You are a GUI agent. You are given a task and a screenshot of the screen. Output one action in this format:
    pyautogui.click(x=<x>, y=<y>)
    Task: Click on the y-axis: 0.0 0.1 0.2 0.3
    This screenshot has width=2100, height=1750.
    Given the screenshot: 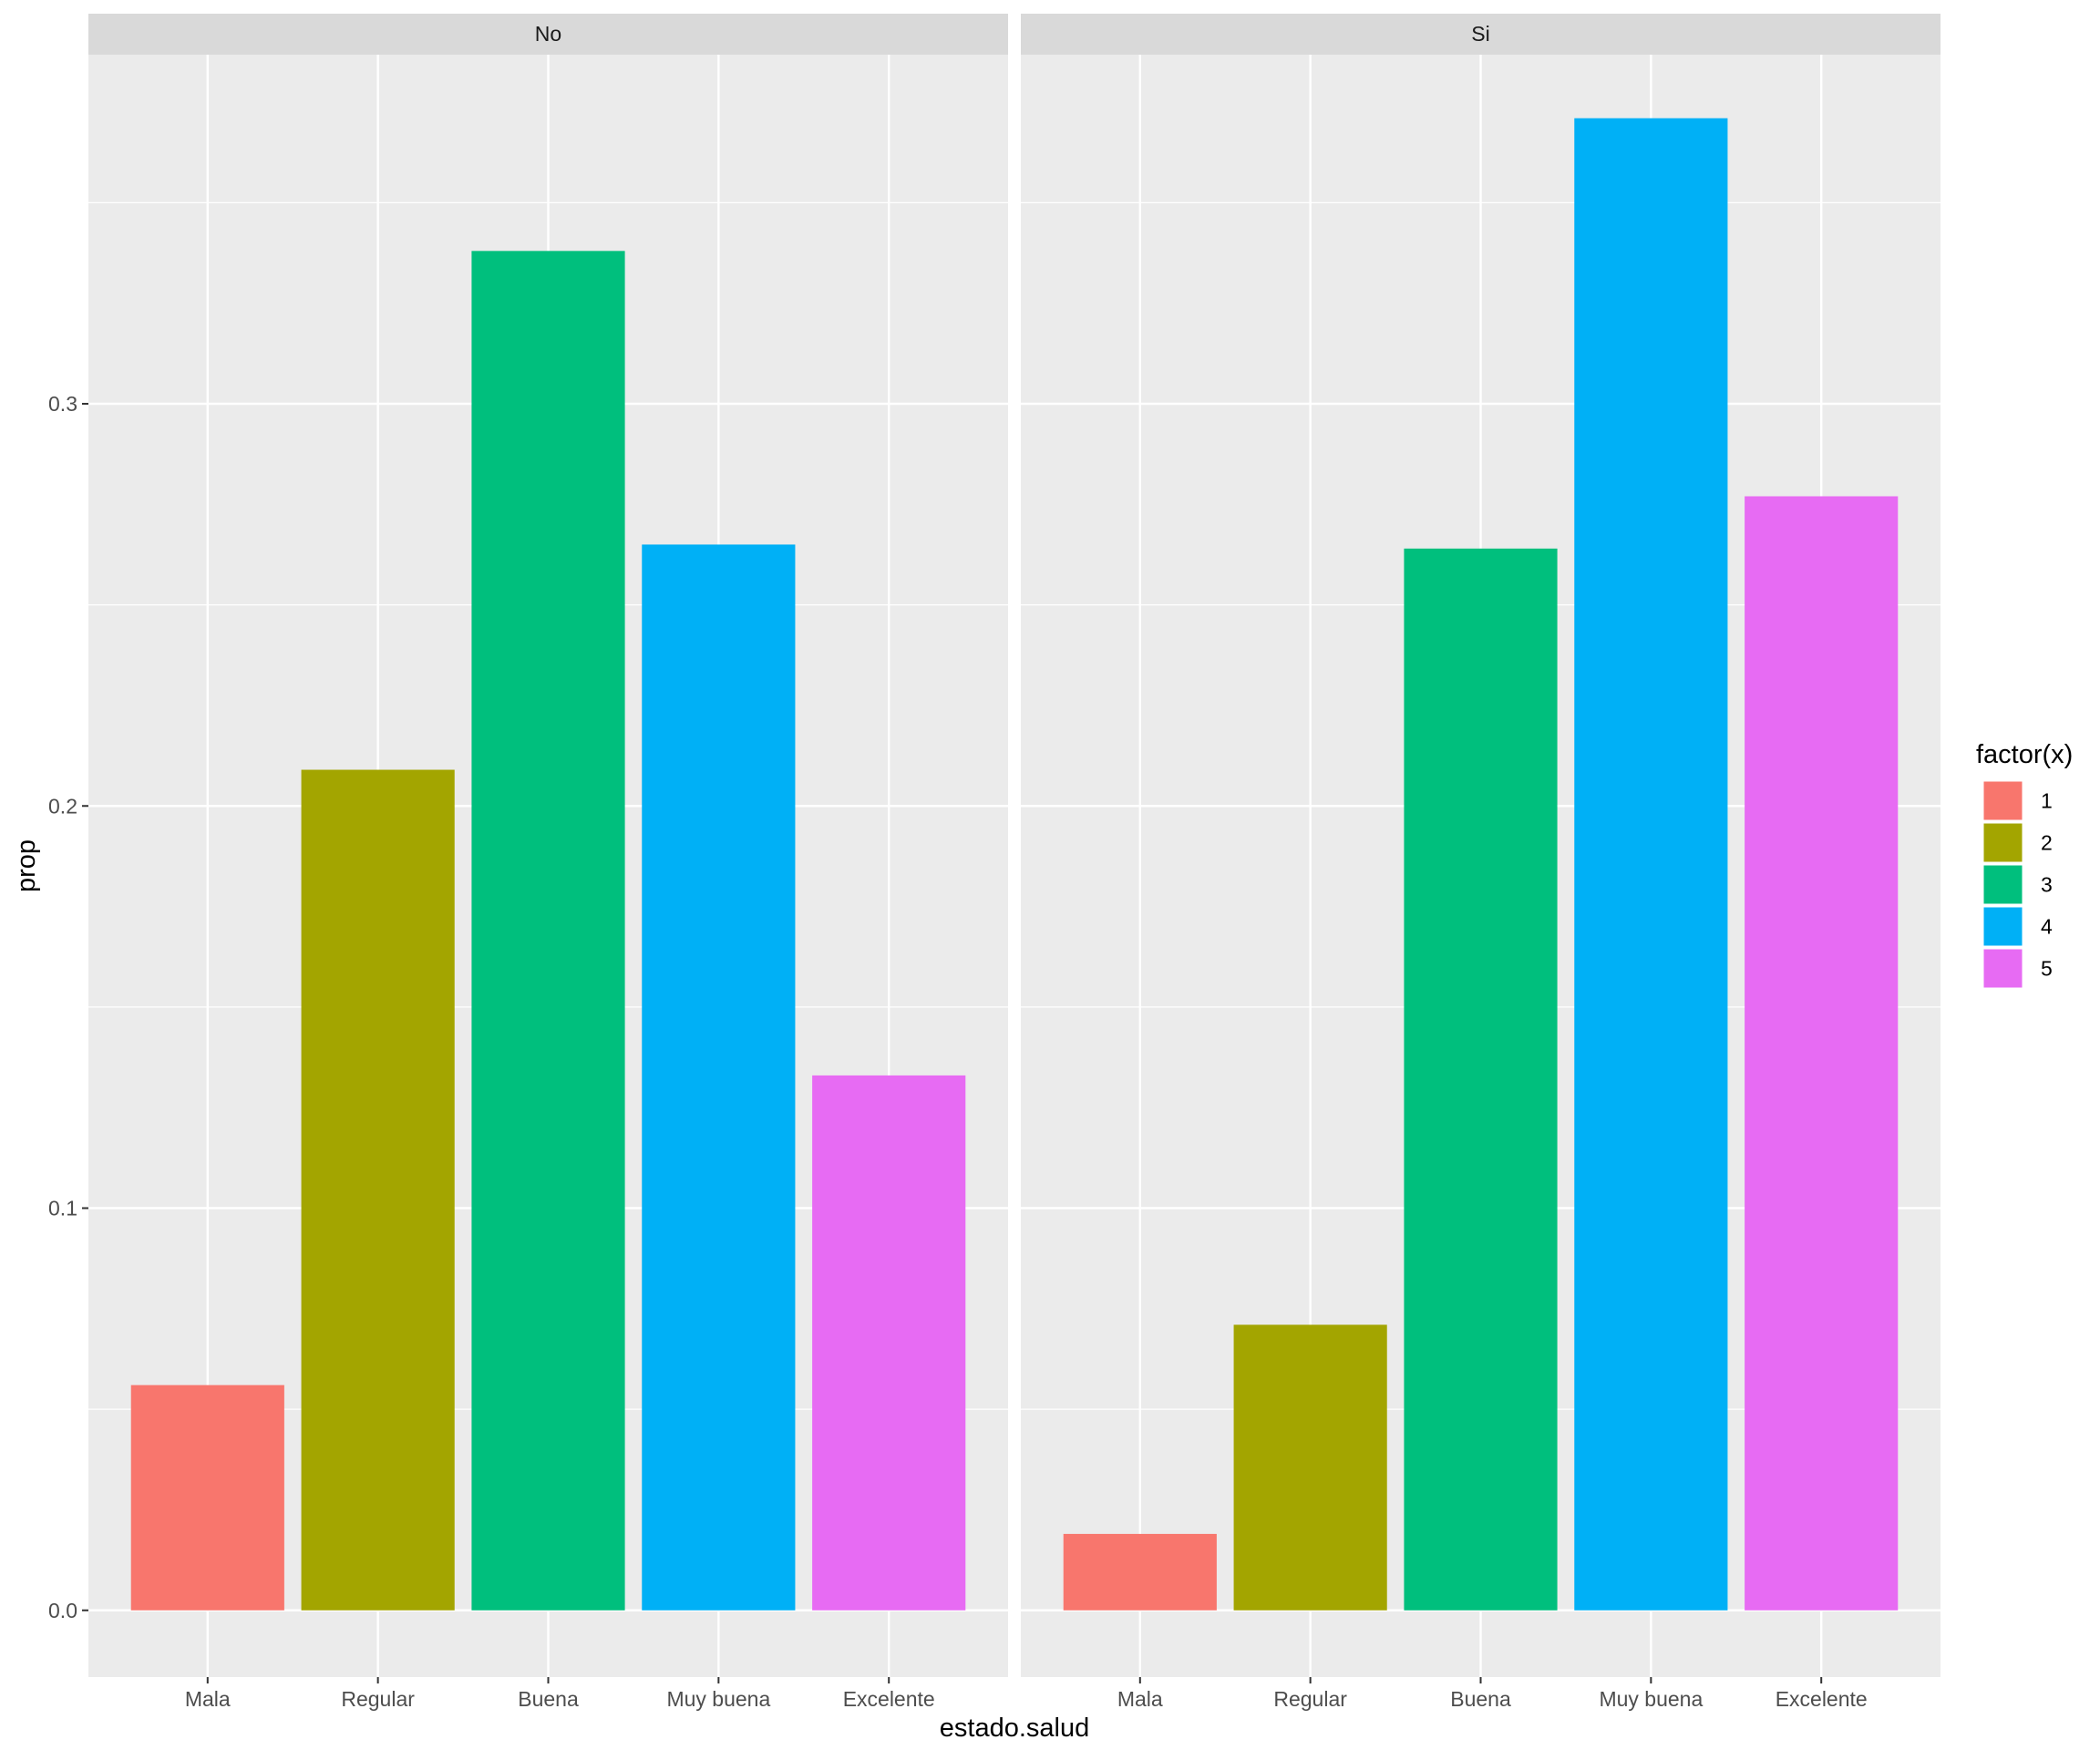 What is the action you would take?
    pyautogui.click(x=68, y=1007)
    